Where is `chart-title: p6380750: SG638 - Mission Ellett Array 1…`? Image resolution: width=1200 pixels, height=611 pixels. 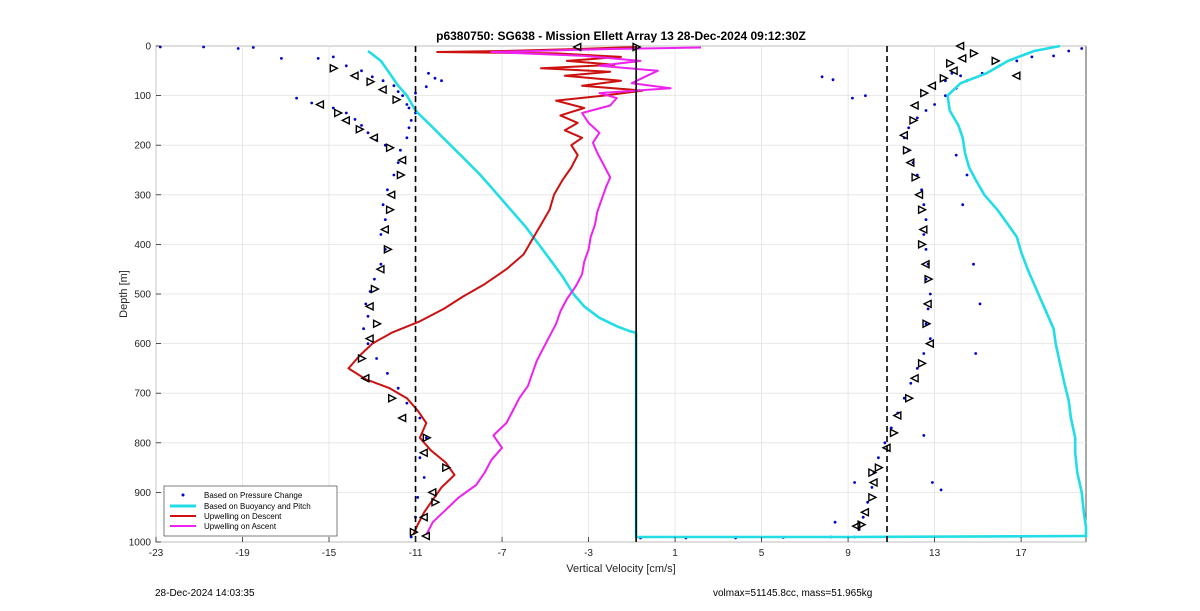 chart-title: p6380750: SG638 - Mission Ellett Array 1… is located at coordinates (621, 36).